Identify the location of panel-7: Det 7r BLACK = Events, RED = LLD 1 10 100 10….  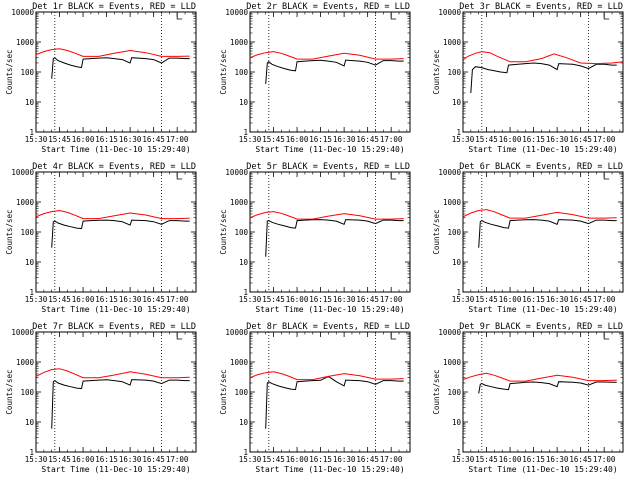
(101, 398).